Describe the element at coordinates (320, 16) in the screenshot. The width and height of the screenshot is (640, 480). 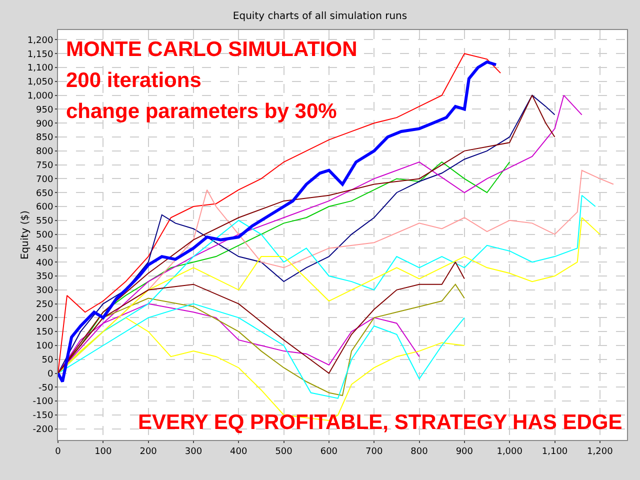
I see `chart-title: Equity charts of all simulation runs` at that location.